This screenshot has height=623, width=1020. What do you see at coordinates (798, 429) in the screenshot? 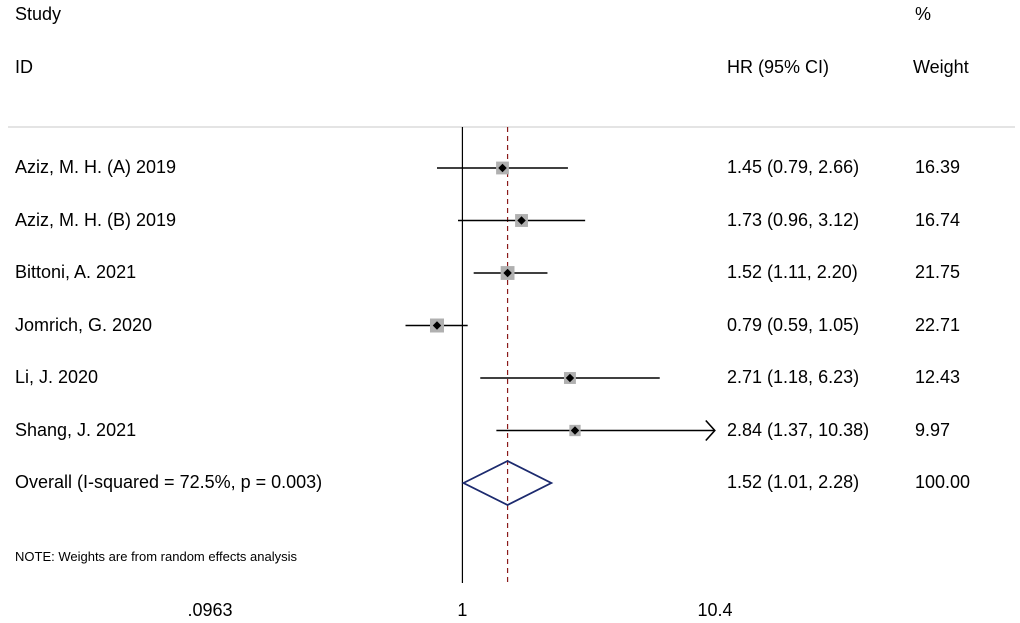
I see `study-ci: 2.84 (1.37, 10.38)` at bounding box center [798, 429].